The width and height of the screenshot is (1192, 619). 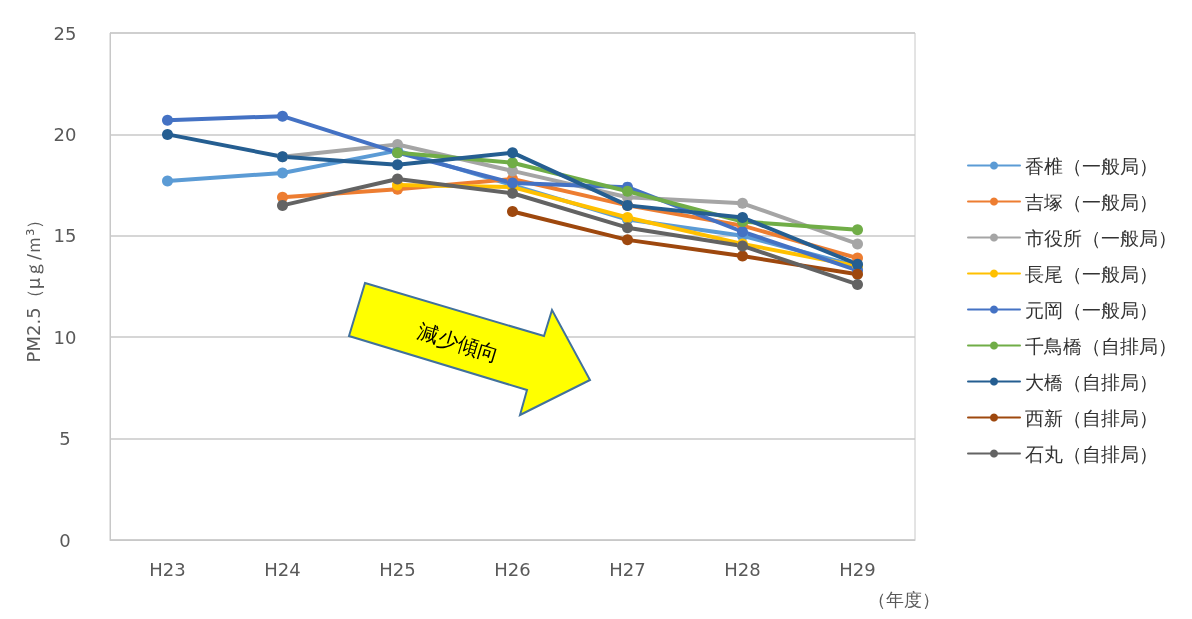 I want to click on y-axis-title: PM2.5（μｇ/ｍ³）, so click(x=33, y=286).